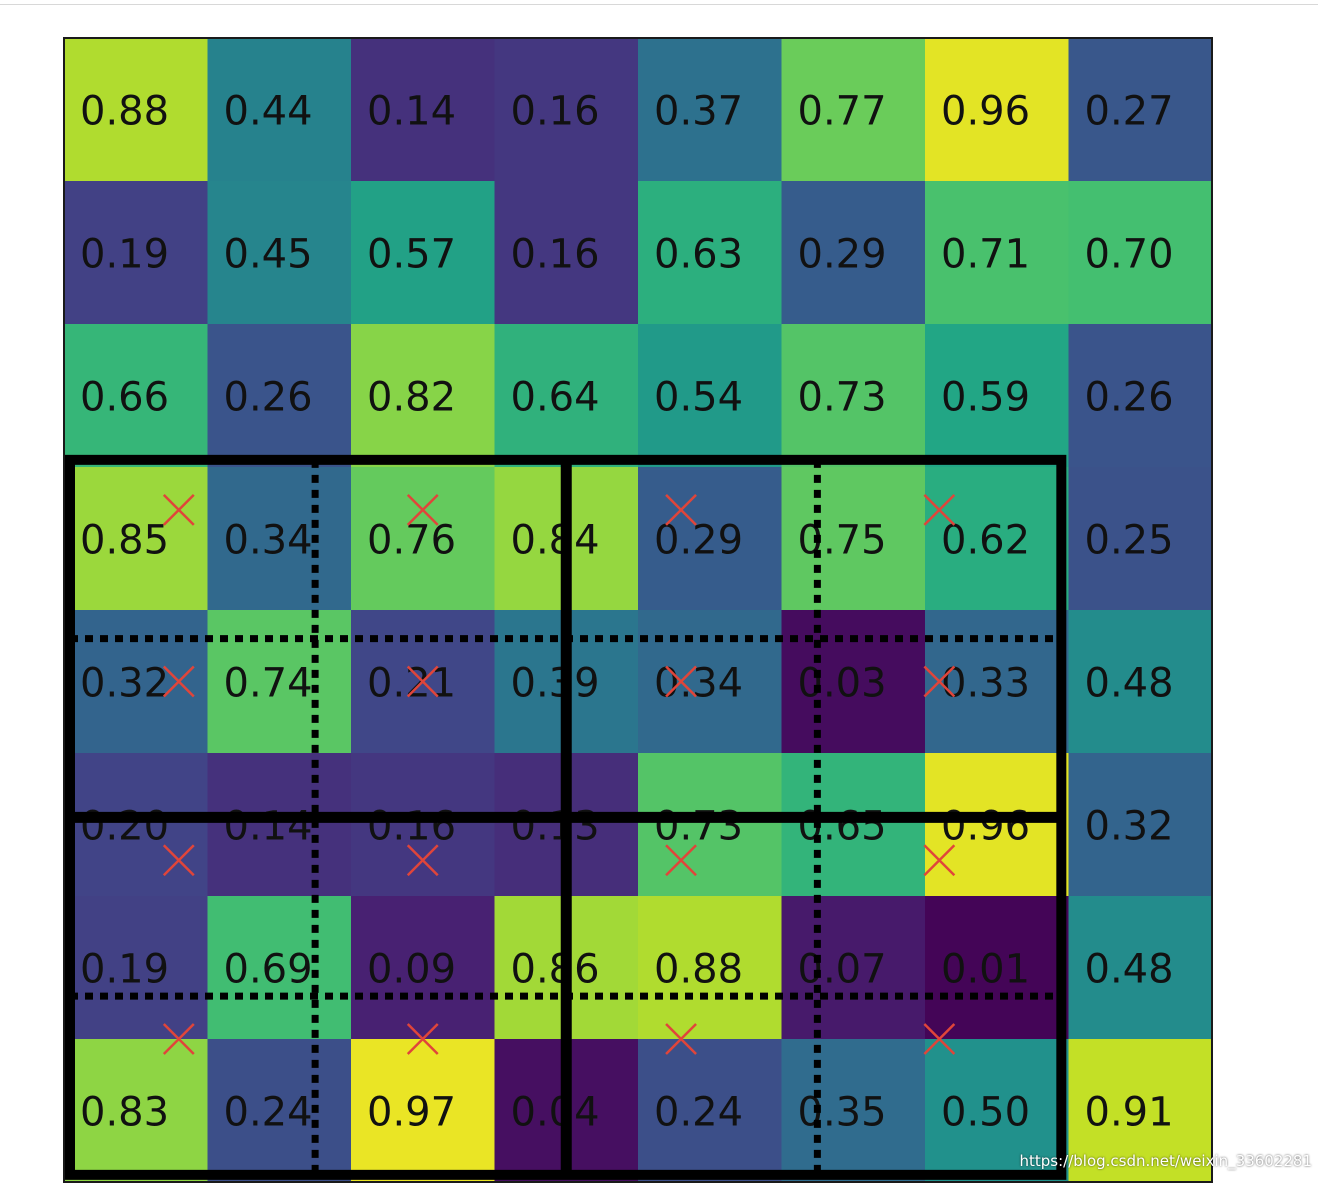 The image size is (1318, 1186). Describe the element at coordinates (555, 398) in the screenshot. I see `cell-value-label-r2-c3: 0.64` at that location.